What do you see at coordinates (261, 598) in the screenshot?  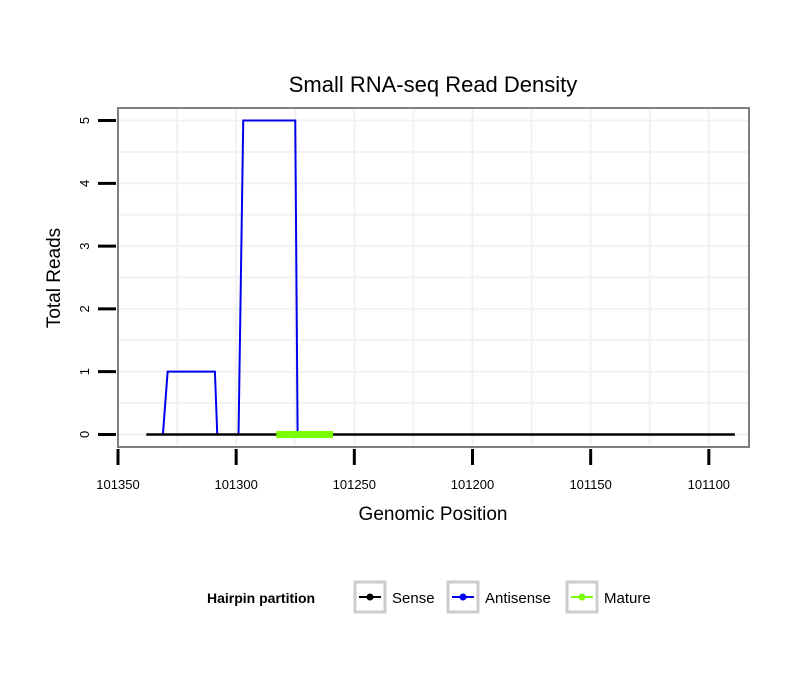 I see `legend-title: Hairpin partition` at bounding box center [261, 598].